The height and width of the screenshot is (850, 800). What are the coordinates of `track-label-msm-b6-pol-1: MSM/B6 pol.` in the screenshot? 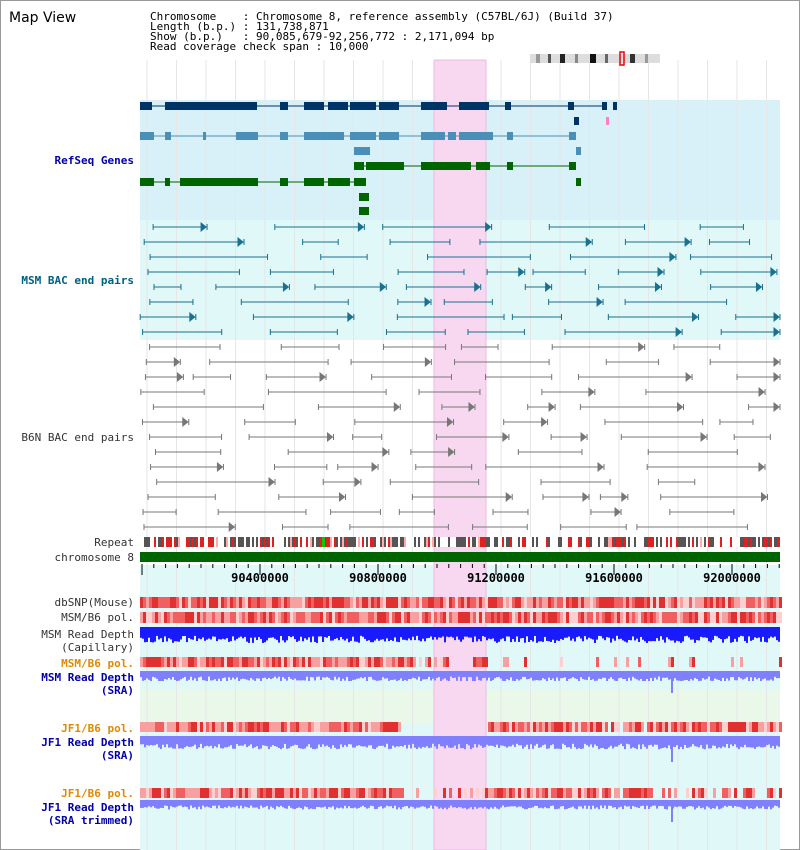 It's located at (97, 617).